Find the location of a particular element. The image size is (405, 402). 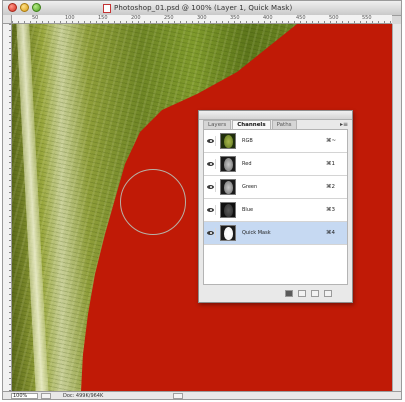

channel-list: RGB ⌘~ Red ⌘1 Green ⌘2 Blue ⌘3 Quick Mask ⌘4 is located at coordinates (275, 207).